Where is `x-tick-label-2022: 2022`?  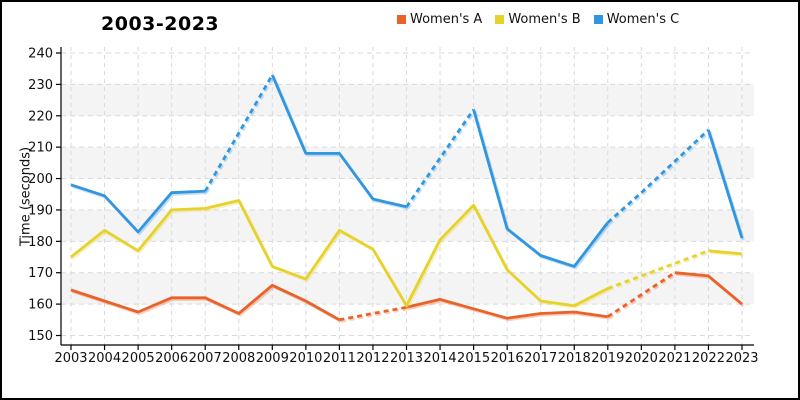 x-tick-label-2022: 2022 is located at coordinates (708, 358).